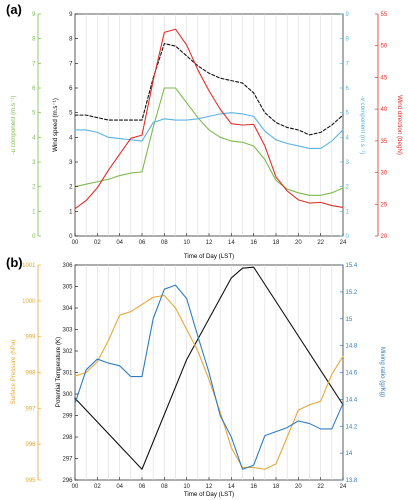 Image resolution: width=408 pixels, height=500 pixels. Describe the element at coordinates (34, 89) in the screenshot. I see `panel-a-ytick-label-u: 6` at that location.